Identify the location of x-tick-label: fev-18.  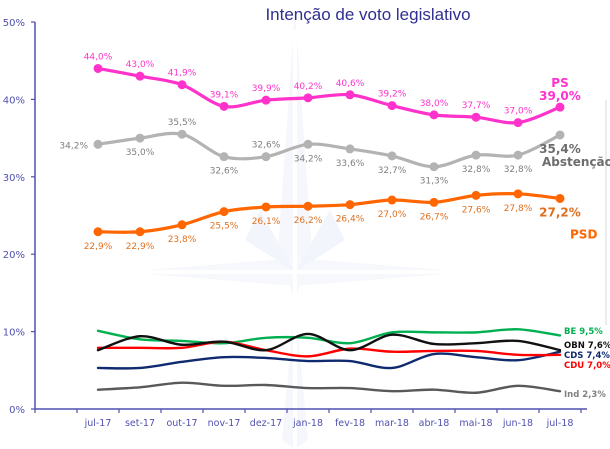
(350, 423).